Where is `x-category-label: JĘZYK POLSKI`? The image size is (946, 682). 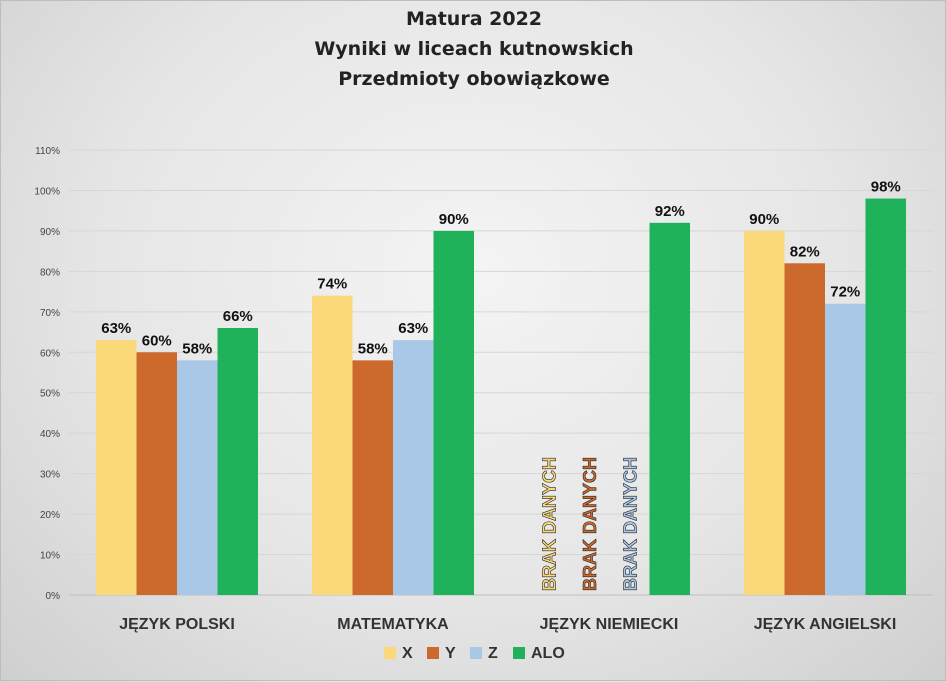 x-category-label: JĘZYK POLSKI is located at coordinates (177, 624).